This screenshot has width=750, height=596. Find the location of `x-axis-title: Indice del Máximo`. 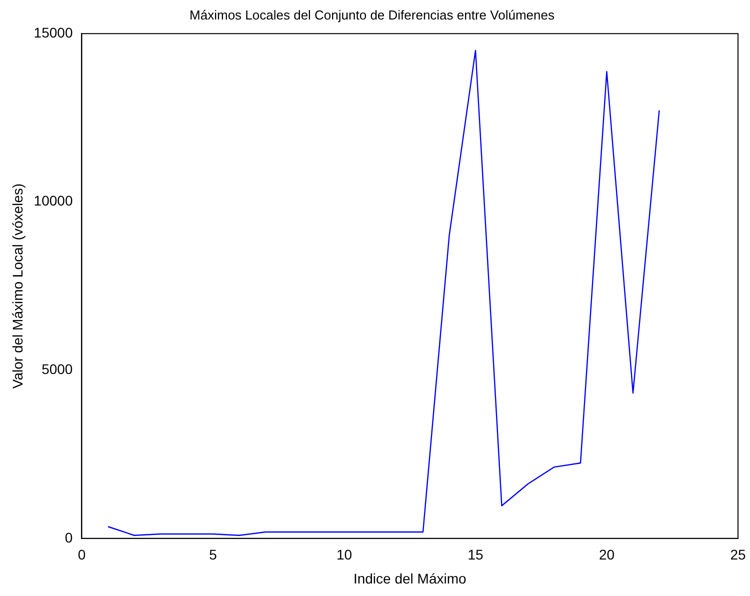

x-axis-title: Indice del Máximo is located at coordinates (409, 578).